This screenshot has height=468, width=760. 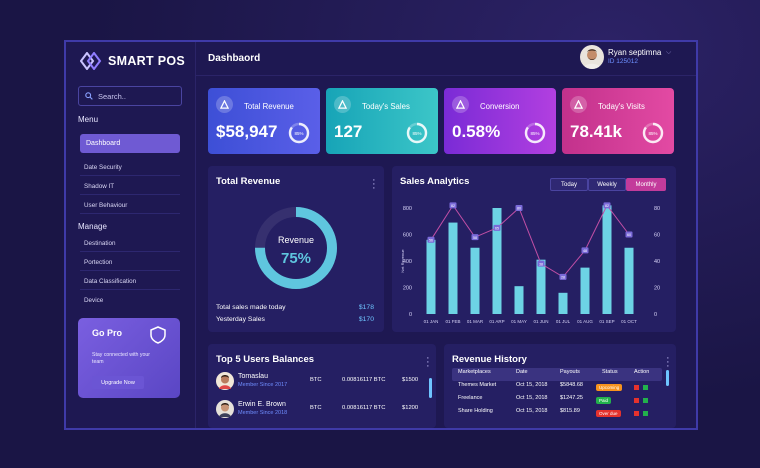 What do you see at coordinates (621, 106) in the screenshot?
I see `stat-label: Today's Visits` at bounding box center [621, 106].